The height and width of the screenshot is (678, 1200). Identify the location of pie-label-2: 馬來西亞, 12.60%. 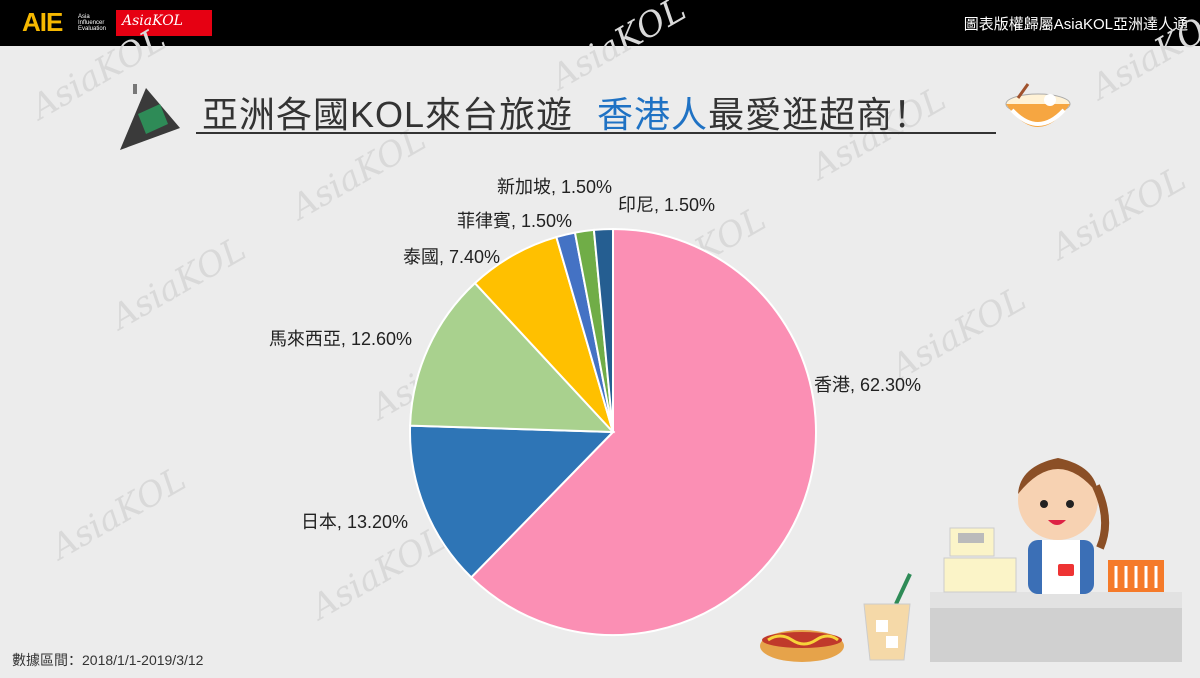
(340, 339).